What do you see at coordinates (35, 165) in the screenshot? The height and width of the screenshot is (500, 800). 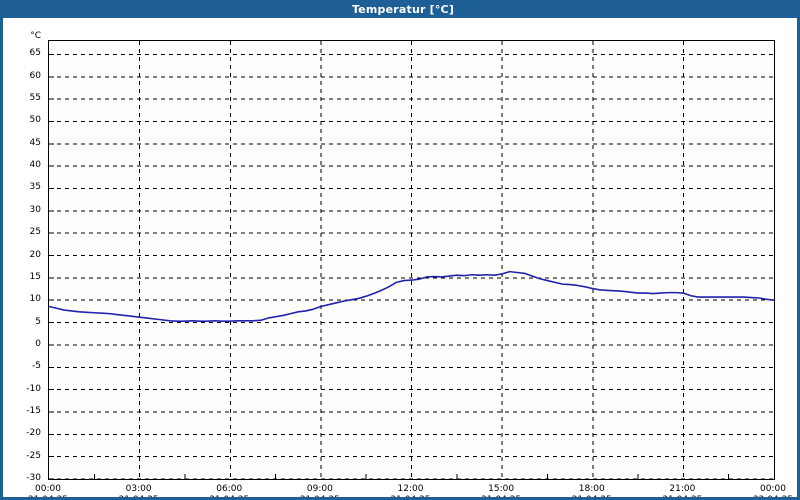 I see `y-axis-tick-label: 40` at bounding box center [35, 165].